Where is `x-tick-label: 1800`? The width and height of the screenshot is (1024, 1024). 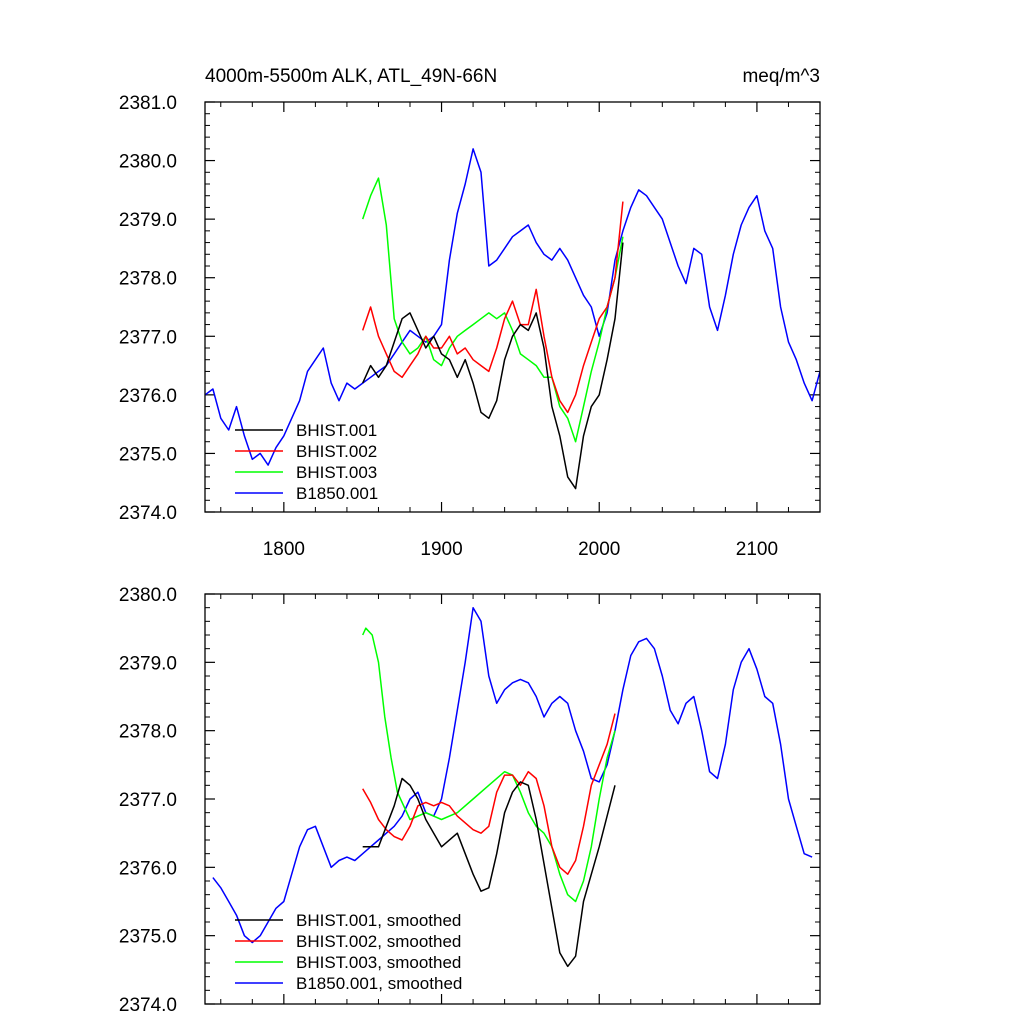 x-tick-label: 1800 is located at coordinates (284, 549).